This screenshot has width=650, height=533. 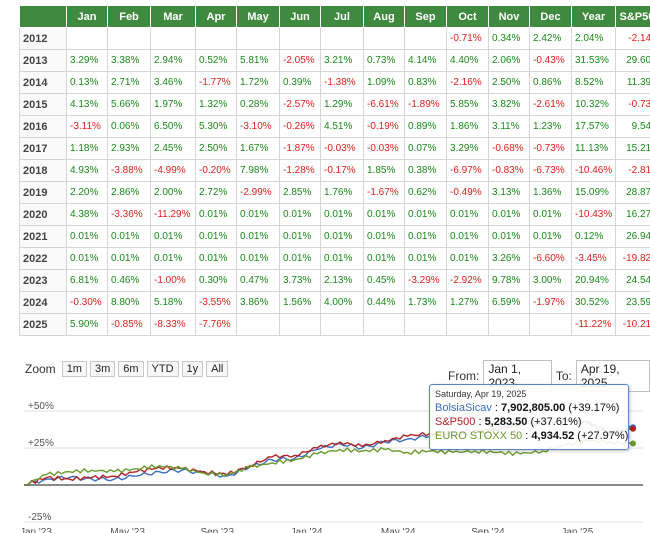 What do you see at coordinates (467, 104) in the screenshot?
I see `month-return-cell: 5.85%` at bounding box center [467, 104].